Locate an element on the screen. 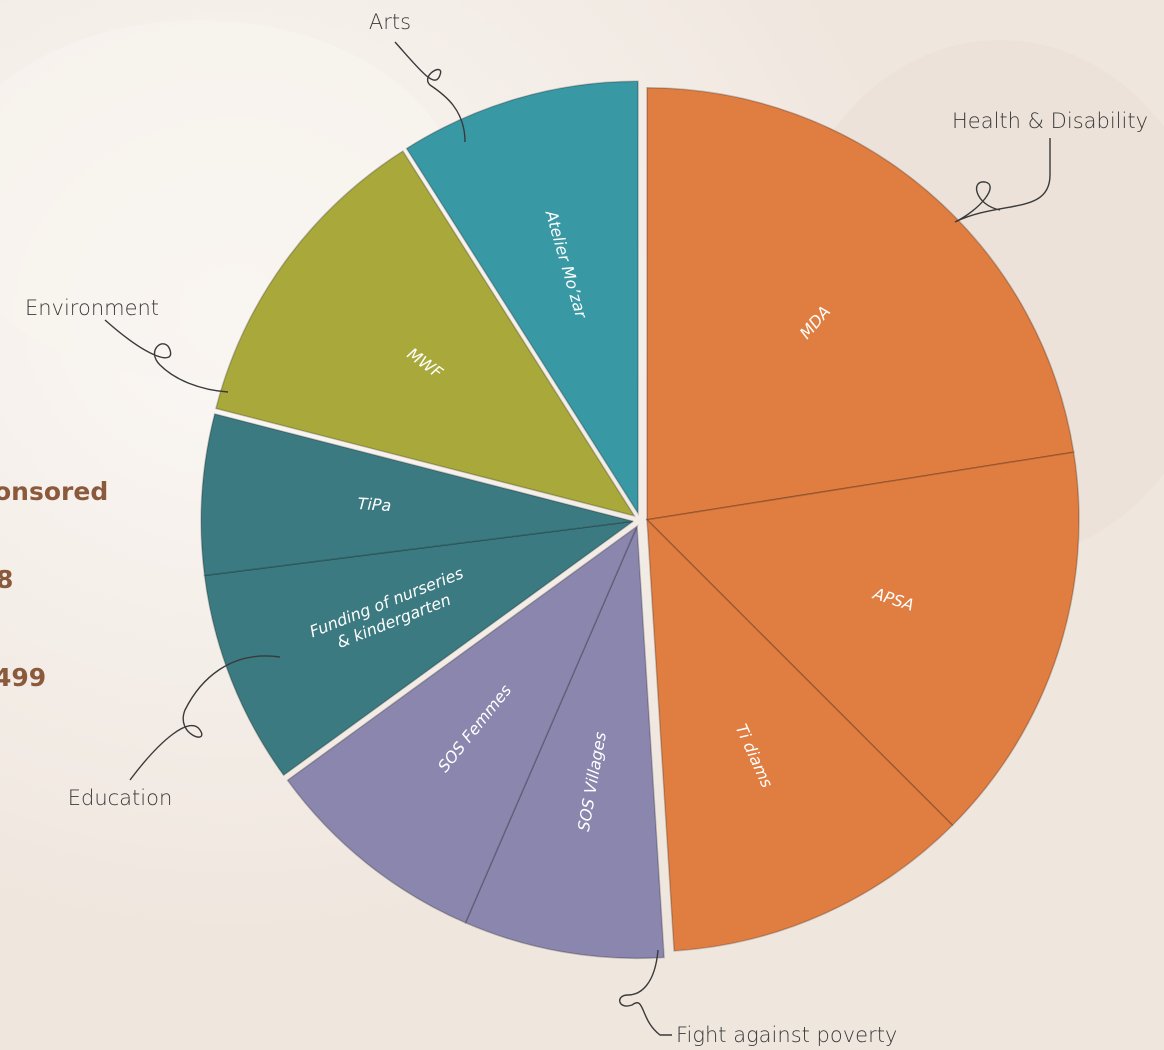  slice-group: Atelier Mo’zar is located at coordinates (522, 298).